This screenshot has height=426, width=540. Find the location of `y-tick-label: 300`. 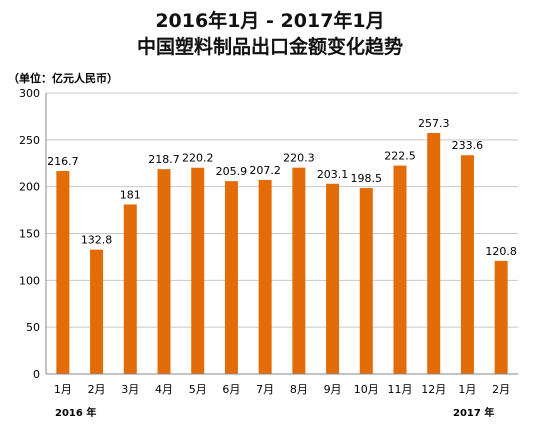

y-tick-label: 300 is located at coordinates (29, 93).